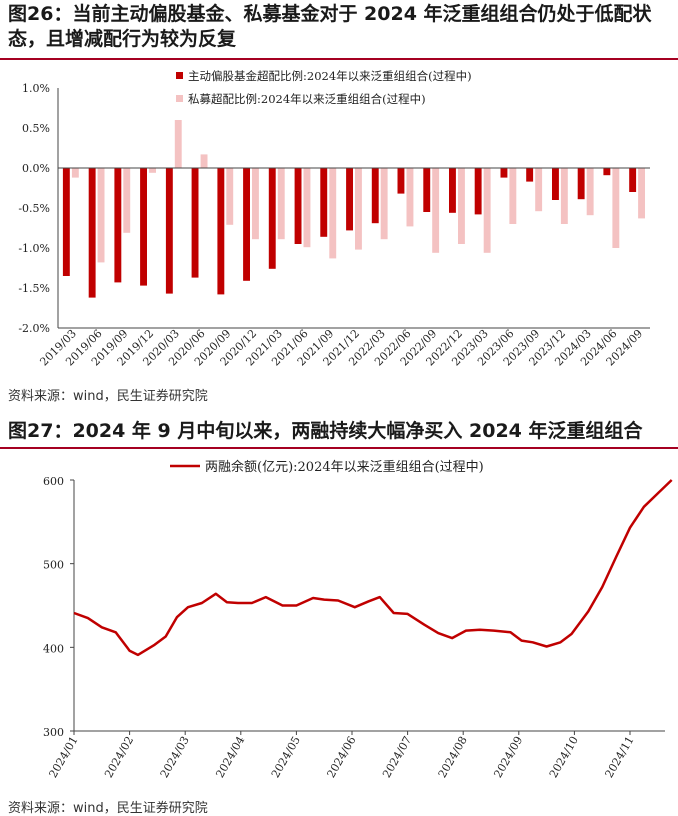 The image size is (678, 816). Describe the element at coordinates (119, 757) in the screenshot. I see `x-tick-label: 2024/02` at that location.